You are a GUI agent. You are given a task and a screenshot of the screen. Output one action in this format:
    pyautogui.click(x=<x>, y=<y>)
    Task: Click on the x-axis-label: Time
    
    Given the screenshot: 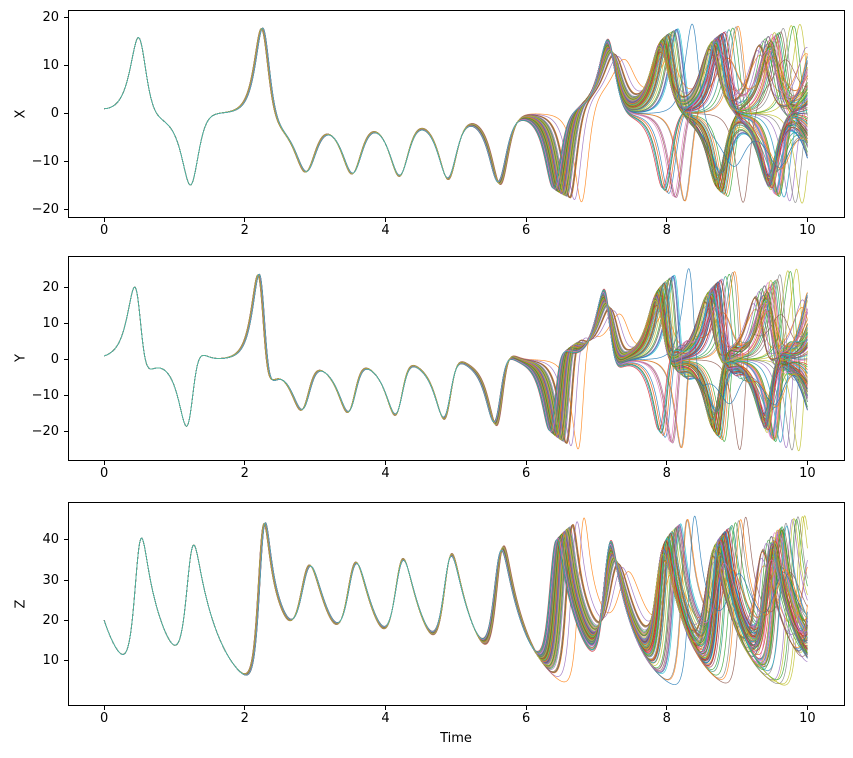 What is the action you would take?
    pyautogui.click(x=456, y=738)
    